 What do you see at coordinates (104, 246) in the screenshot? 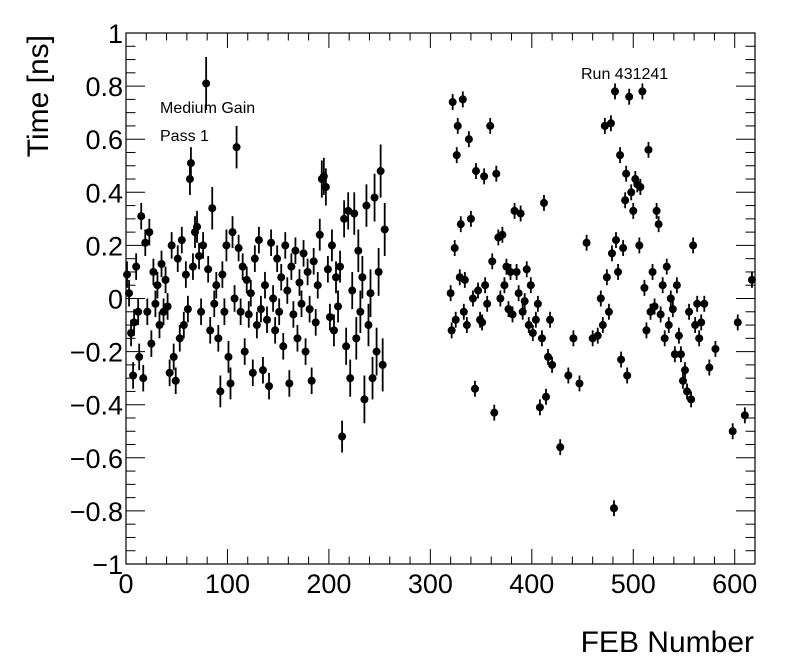
I see `y-tick-label: 0.2` at bounding box center [104, 246].